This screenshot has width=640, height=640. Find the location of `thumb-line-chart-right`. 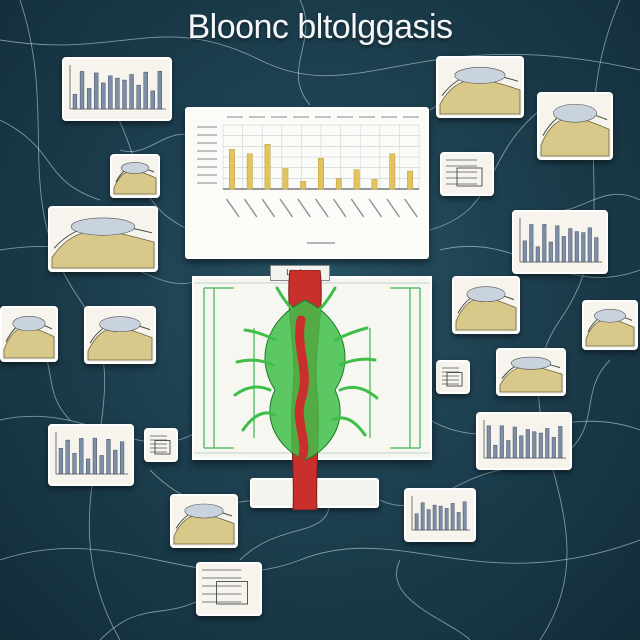

thumb-line-chart-right is located at coordinates (467, 174).